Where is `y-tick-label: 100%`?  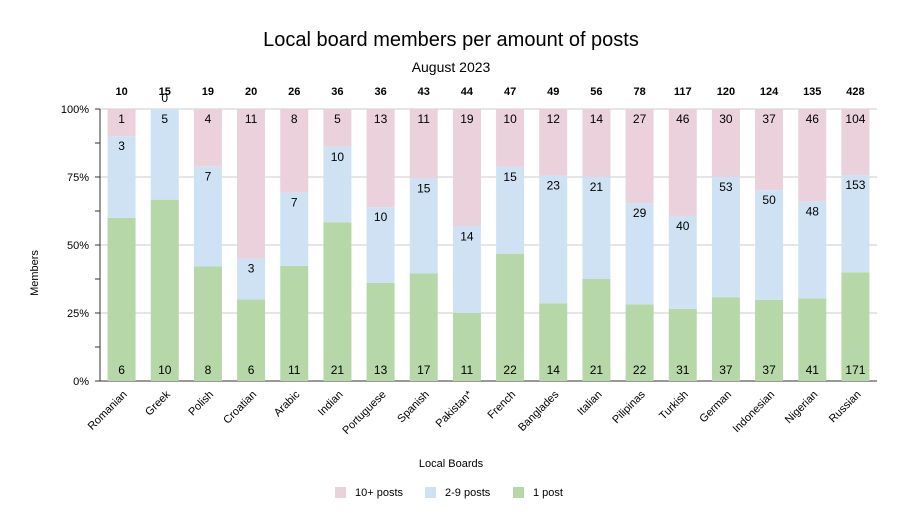 y-tick-label: 100% is located at coordinates (75, 110).